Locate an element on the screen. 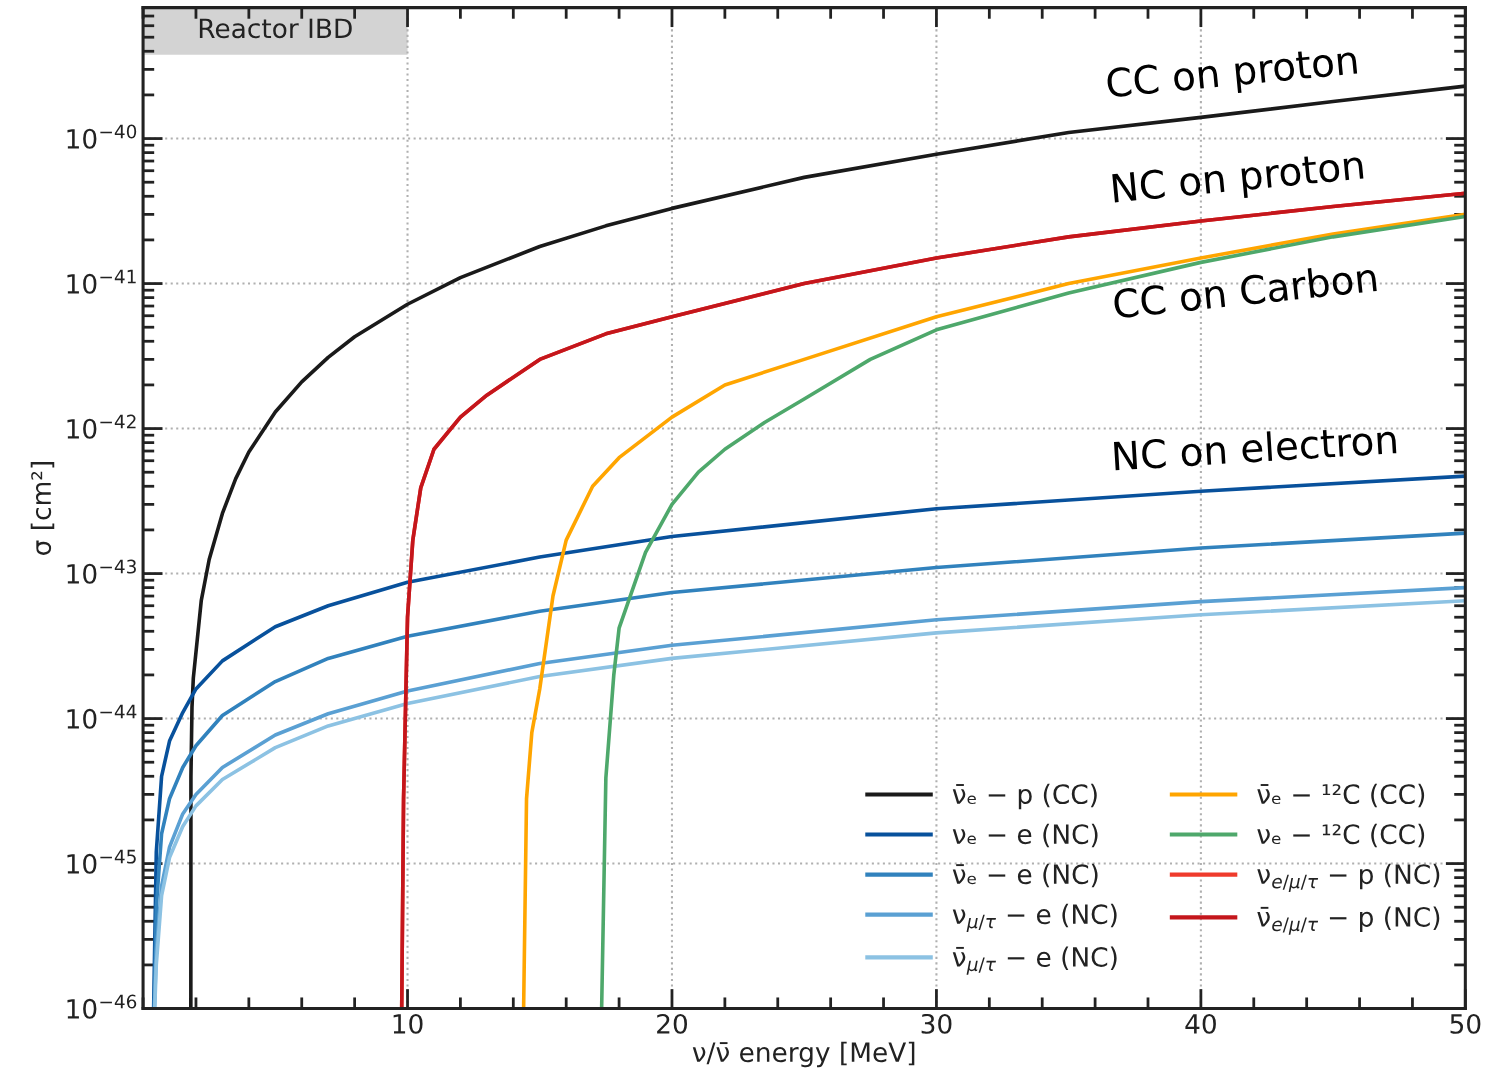 Image resolution: width=1506 pixels, height=1088 pixels. legend-label: ν̄ₑ − e (NC) is located at coordinates (1025, 875).